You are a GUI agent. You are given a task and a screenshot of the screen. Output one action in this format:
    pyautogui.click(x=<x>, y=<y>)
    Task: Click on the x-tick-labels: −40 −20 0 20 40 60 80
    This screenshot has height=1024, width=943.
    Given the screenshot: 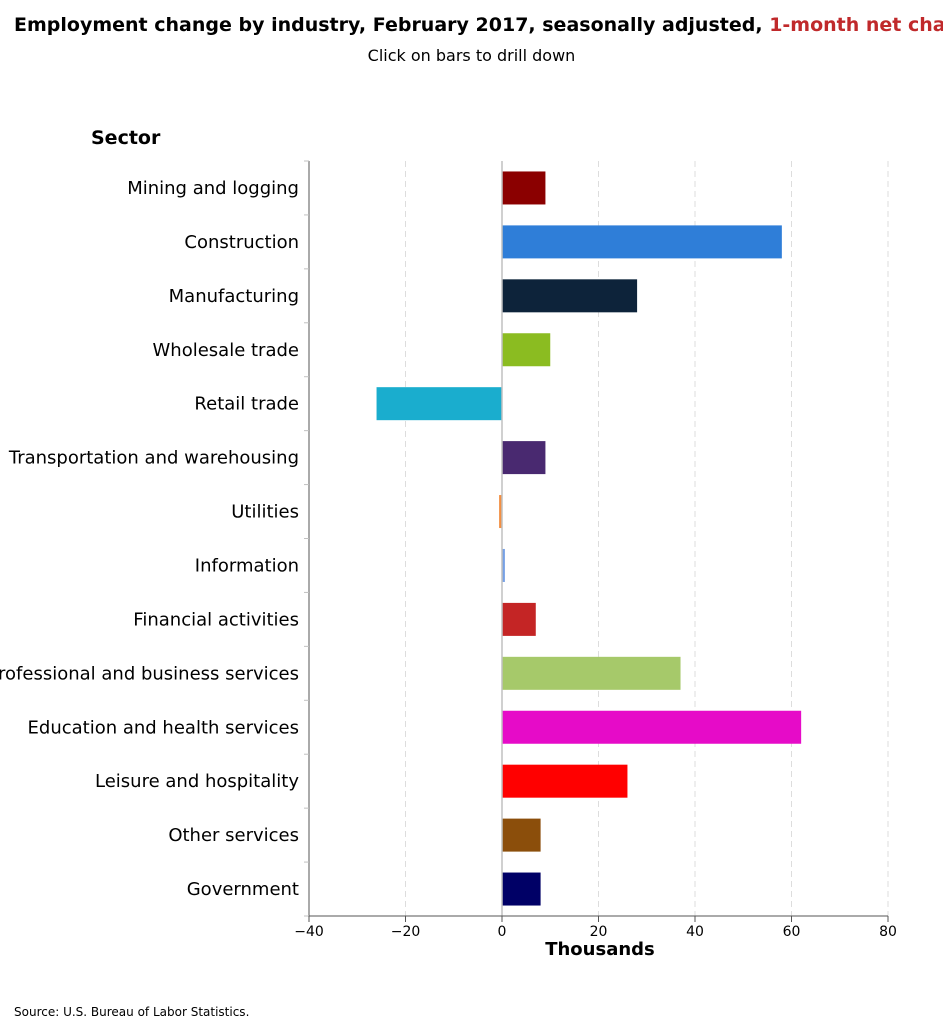 What is the action you would take?
    pyautogui.click(x=595, y=932)
    